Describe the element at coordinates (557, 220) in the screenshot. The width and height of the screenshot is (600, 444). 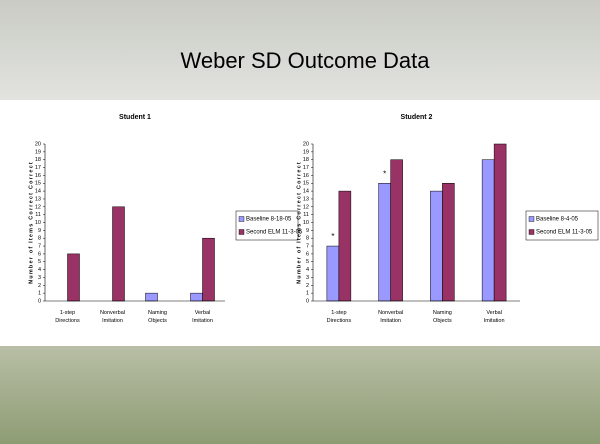
I see `legend-label: Baseline 8-4-05` at that location.